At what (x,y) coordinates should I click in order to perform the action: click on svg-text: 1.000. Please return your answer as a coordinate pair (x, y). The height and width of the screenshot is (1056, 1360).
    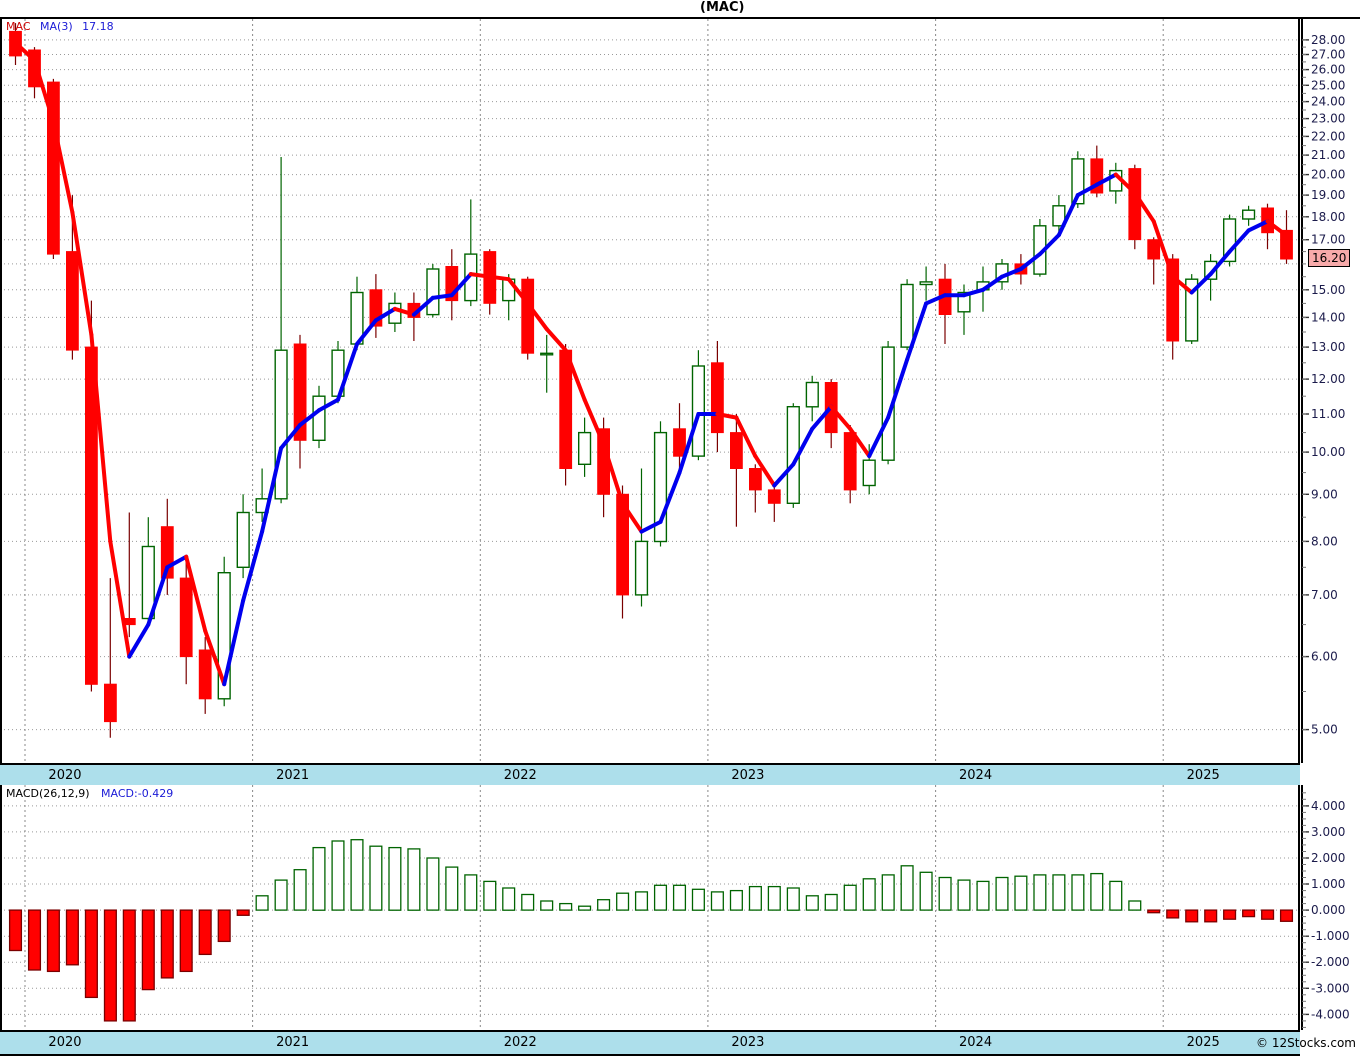
    Looking at the image, I should click on (1328, 884).